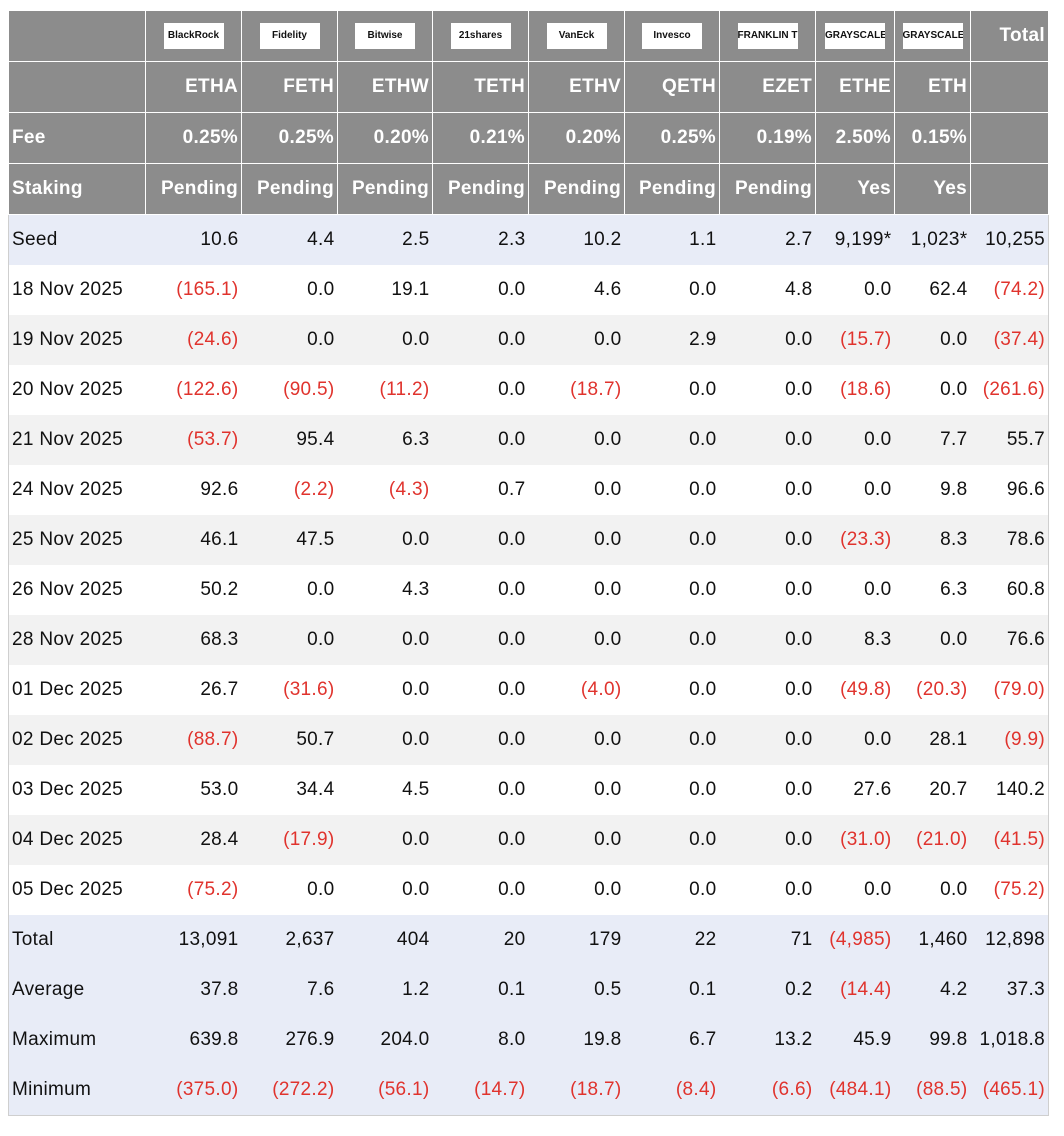 Image resolution: width=1064 pixels, height=1136 pixels. What do you see at coordinates (855, 990) in the screenshot?
I see `flow-cell: (14.4)` at bounding box center [855, 990].